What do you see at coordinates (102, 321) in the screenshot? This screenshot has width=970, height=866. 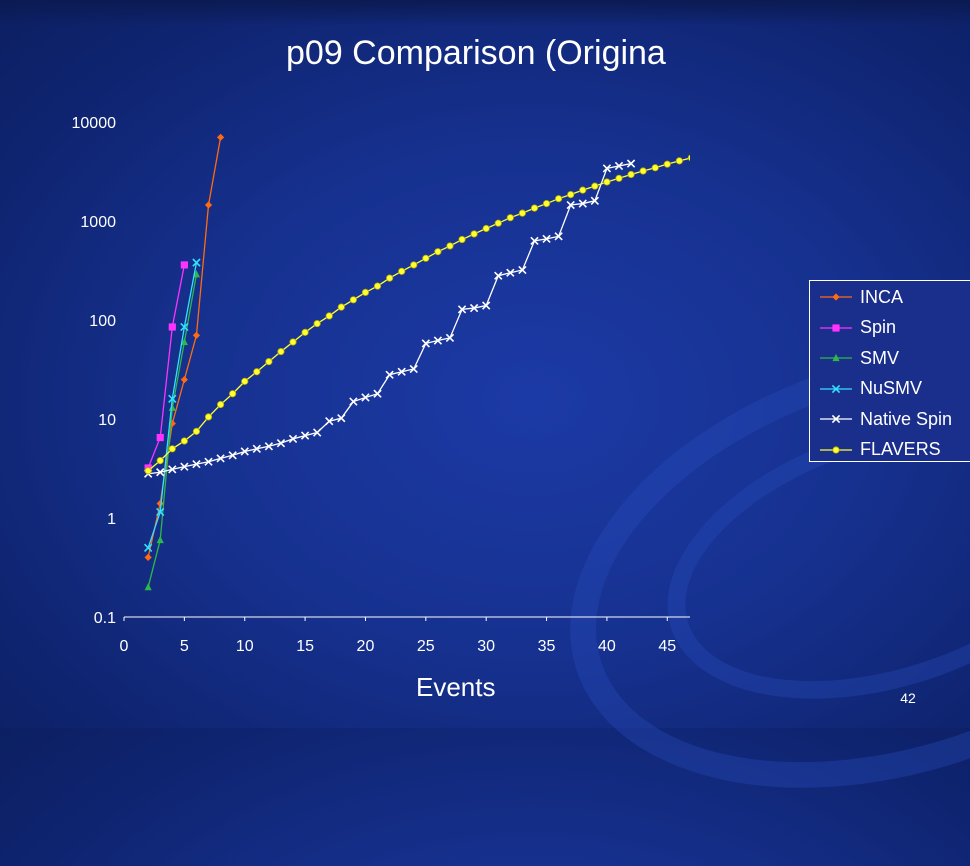 I see `y-tick-label: 100` at bounding box center [102, 321].